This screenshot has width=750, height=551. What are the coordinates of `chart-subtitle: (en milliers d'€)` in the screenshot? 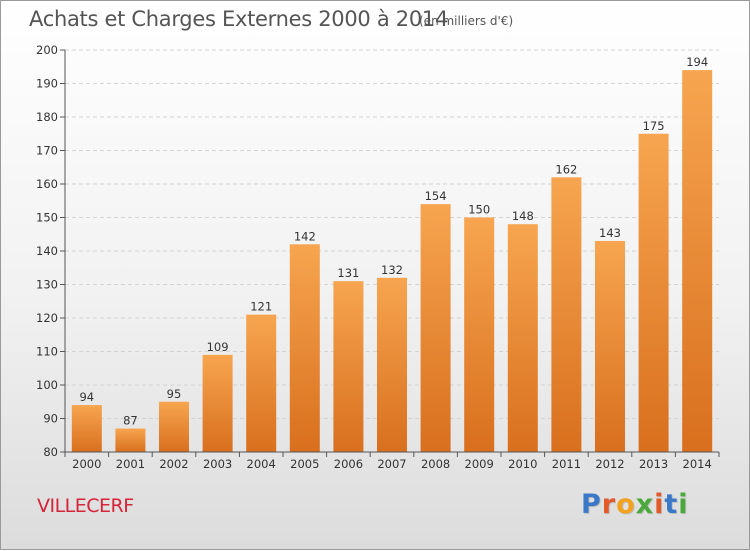 It's located at (466, 21).